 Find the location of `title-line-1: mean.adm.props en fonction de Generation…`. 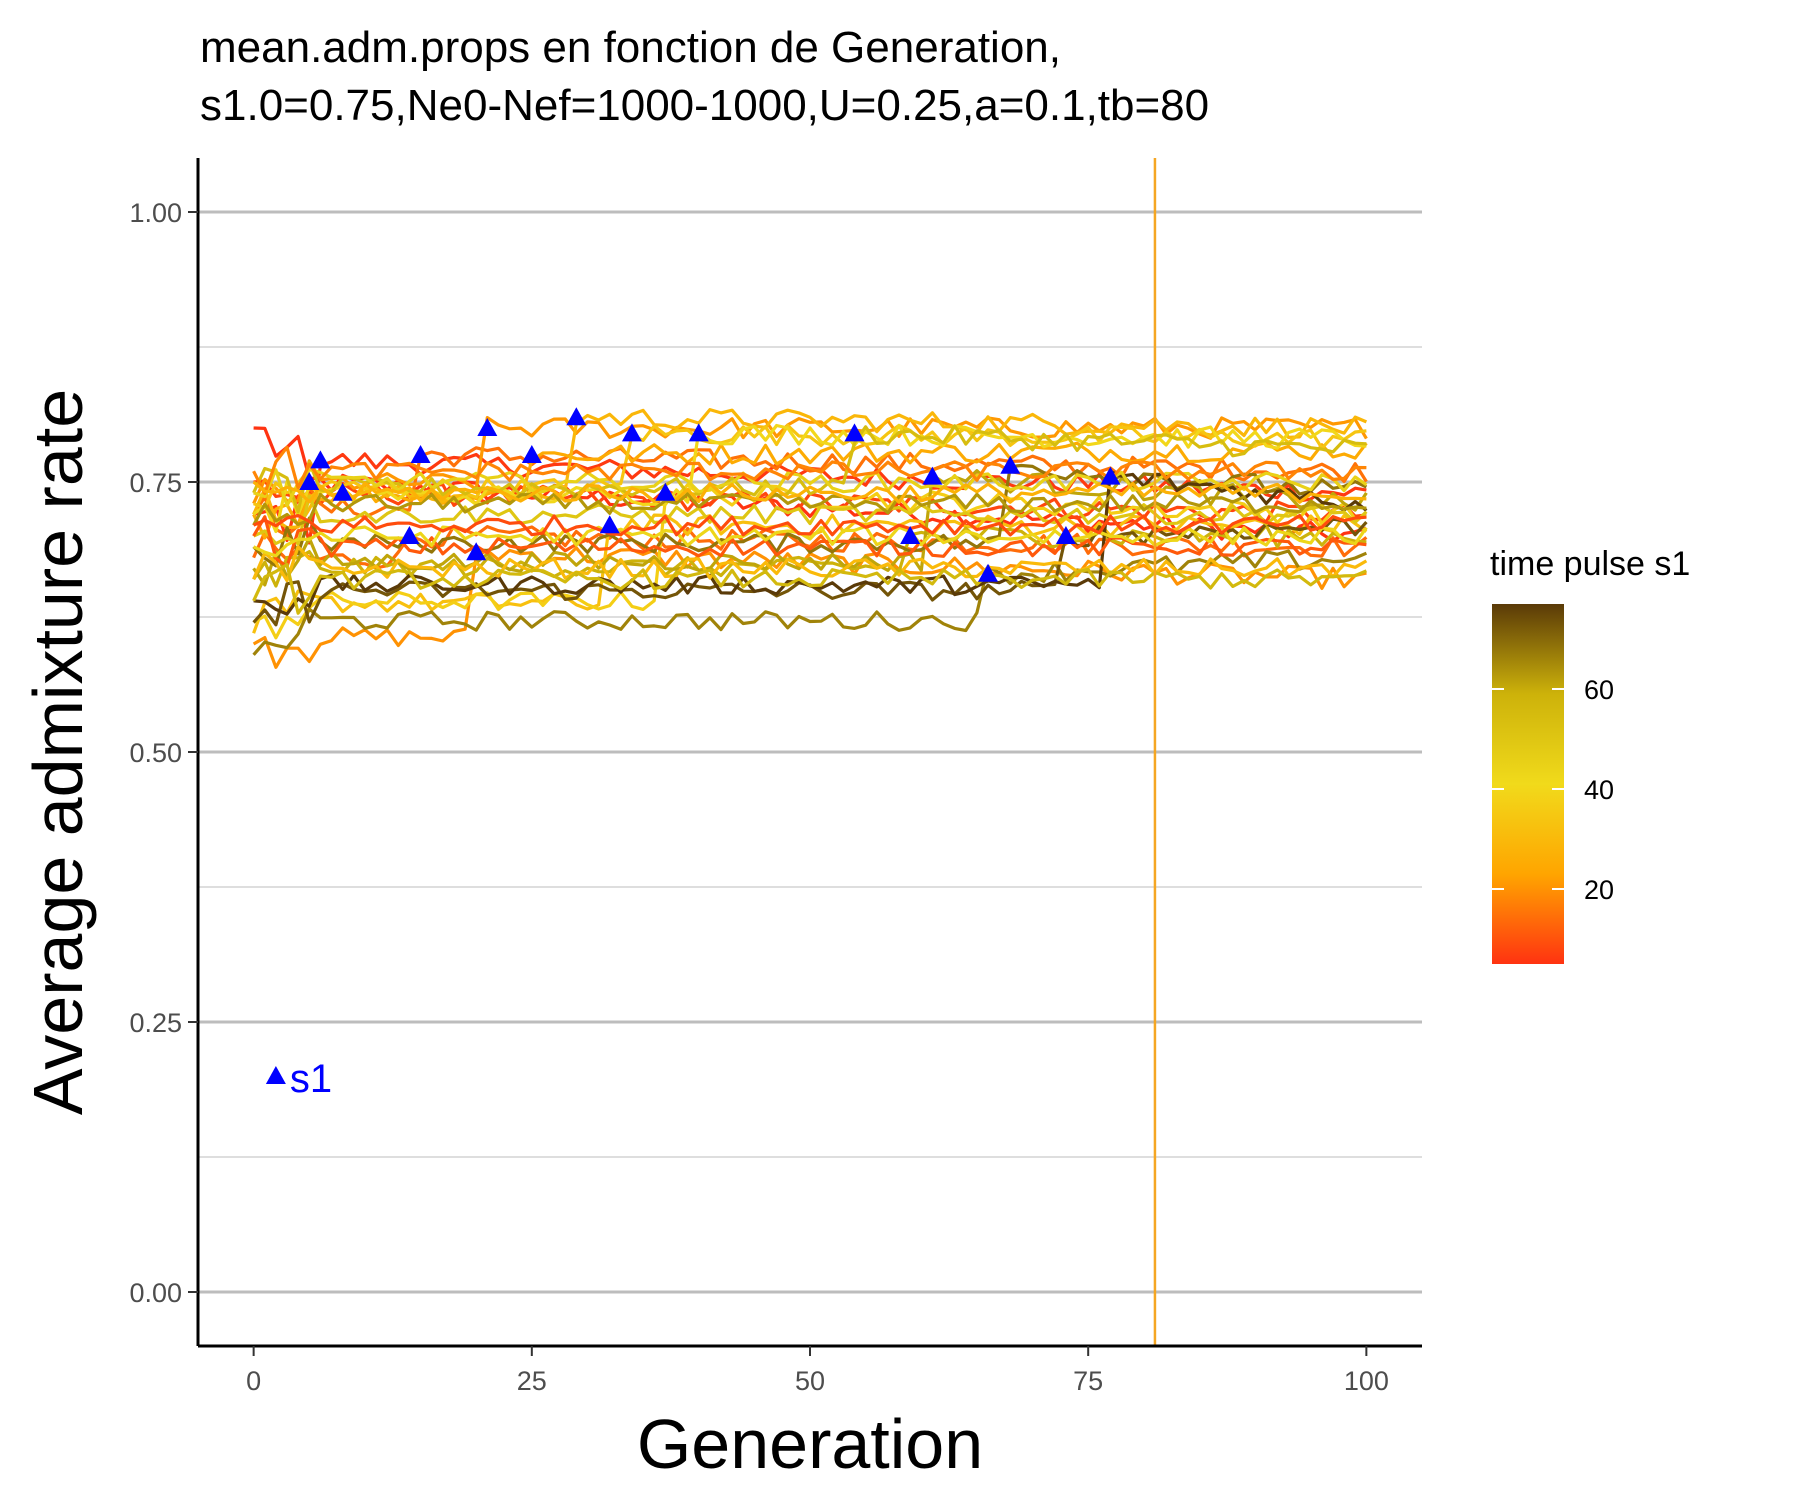

title-line-1: mean.adm.props en fonction de Generation… is located at coordinates (630, 47).